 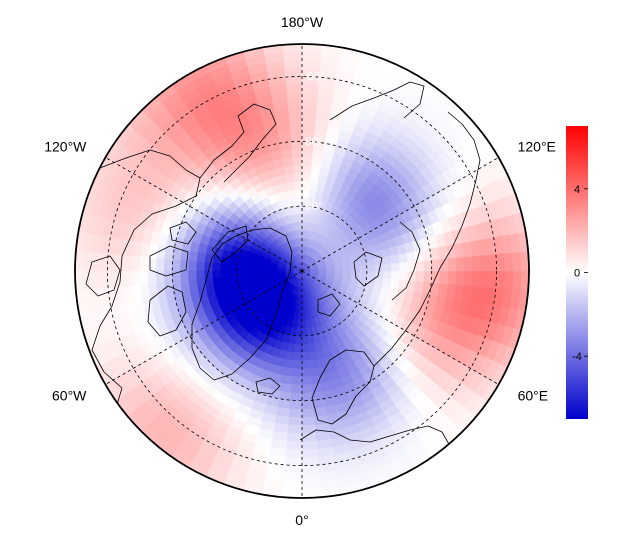 I want to click on north-america-coastline, so click(x=140, y=285).